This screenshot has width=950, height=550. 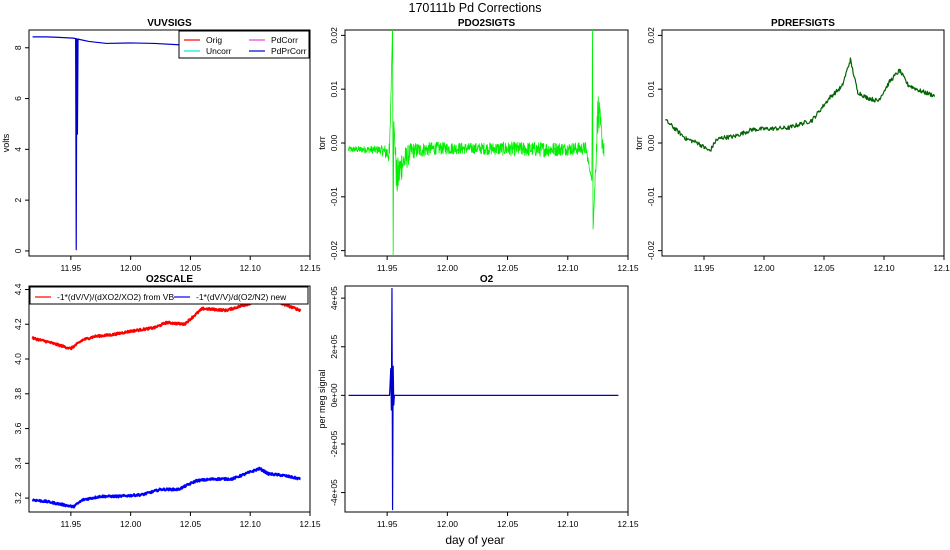 I want to click on legend-label: Orig, so click(x=214, y=40).